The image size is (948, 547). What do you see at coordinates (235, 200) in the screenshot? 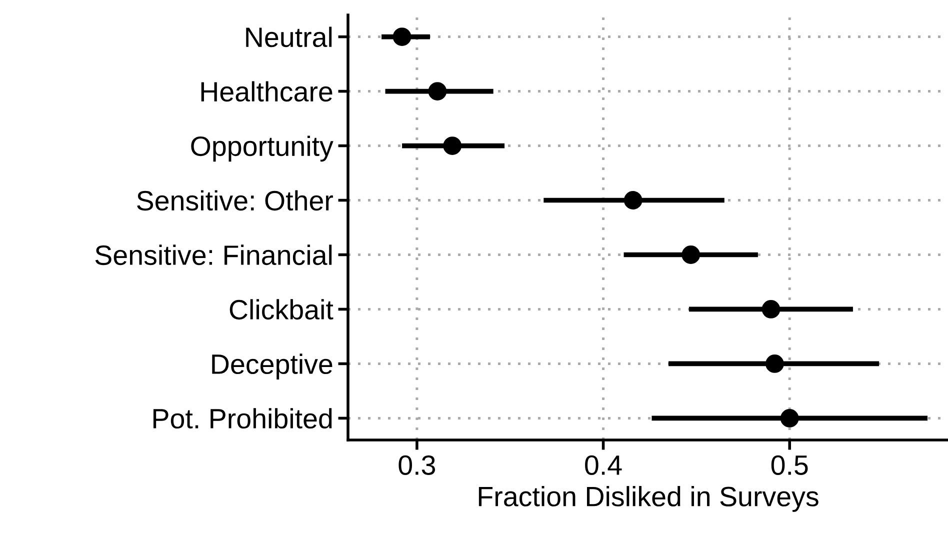
I see `y-tick-label: Sensitive: Other` at bounding box center [235, 200].